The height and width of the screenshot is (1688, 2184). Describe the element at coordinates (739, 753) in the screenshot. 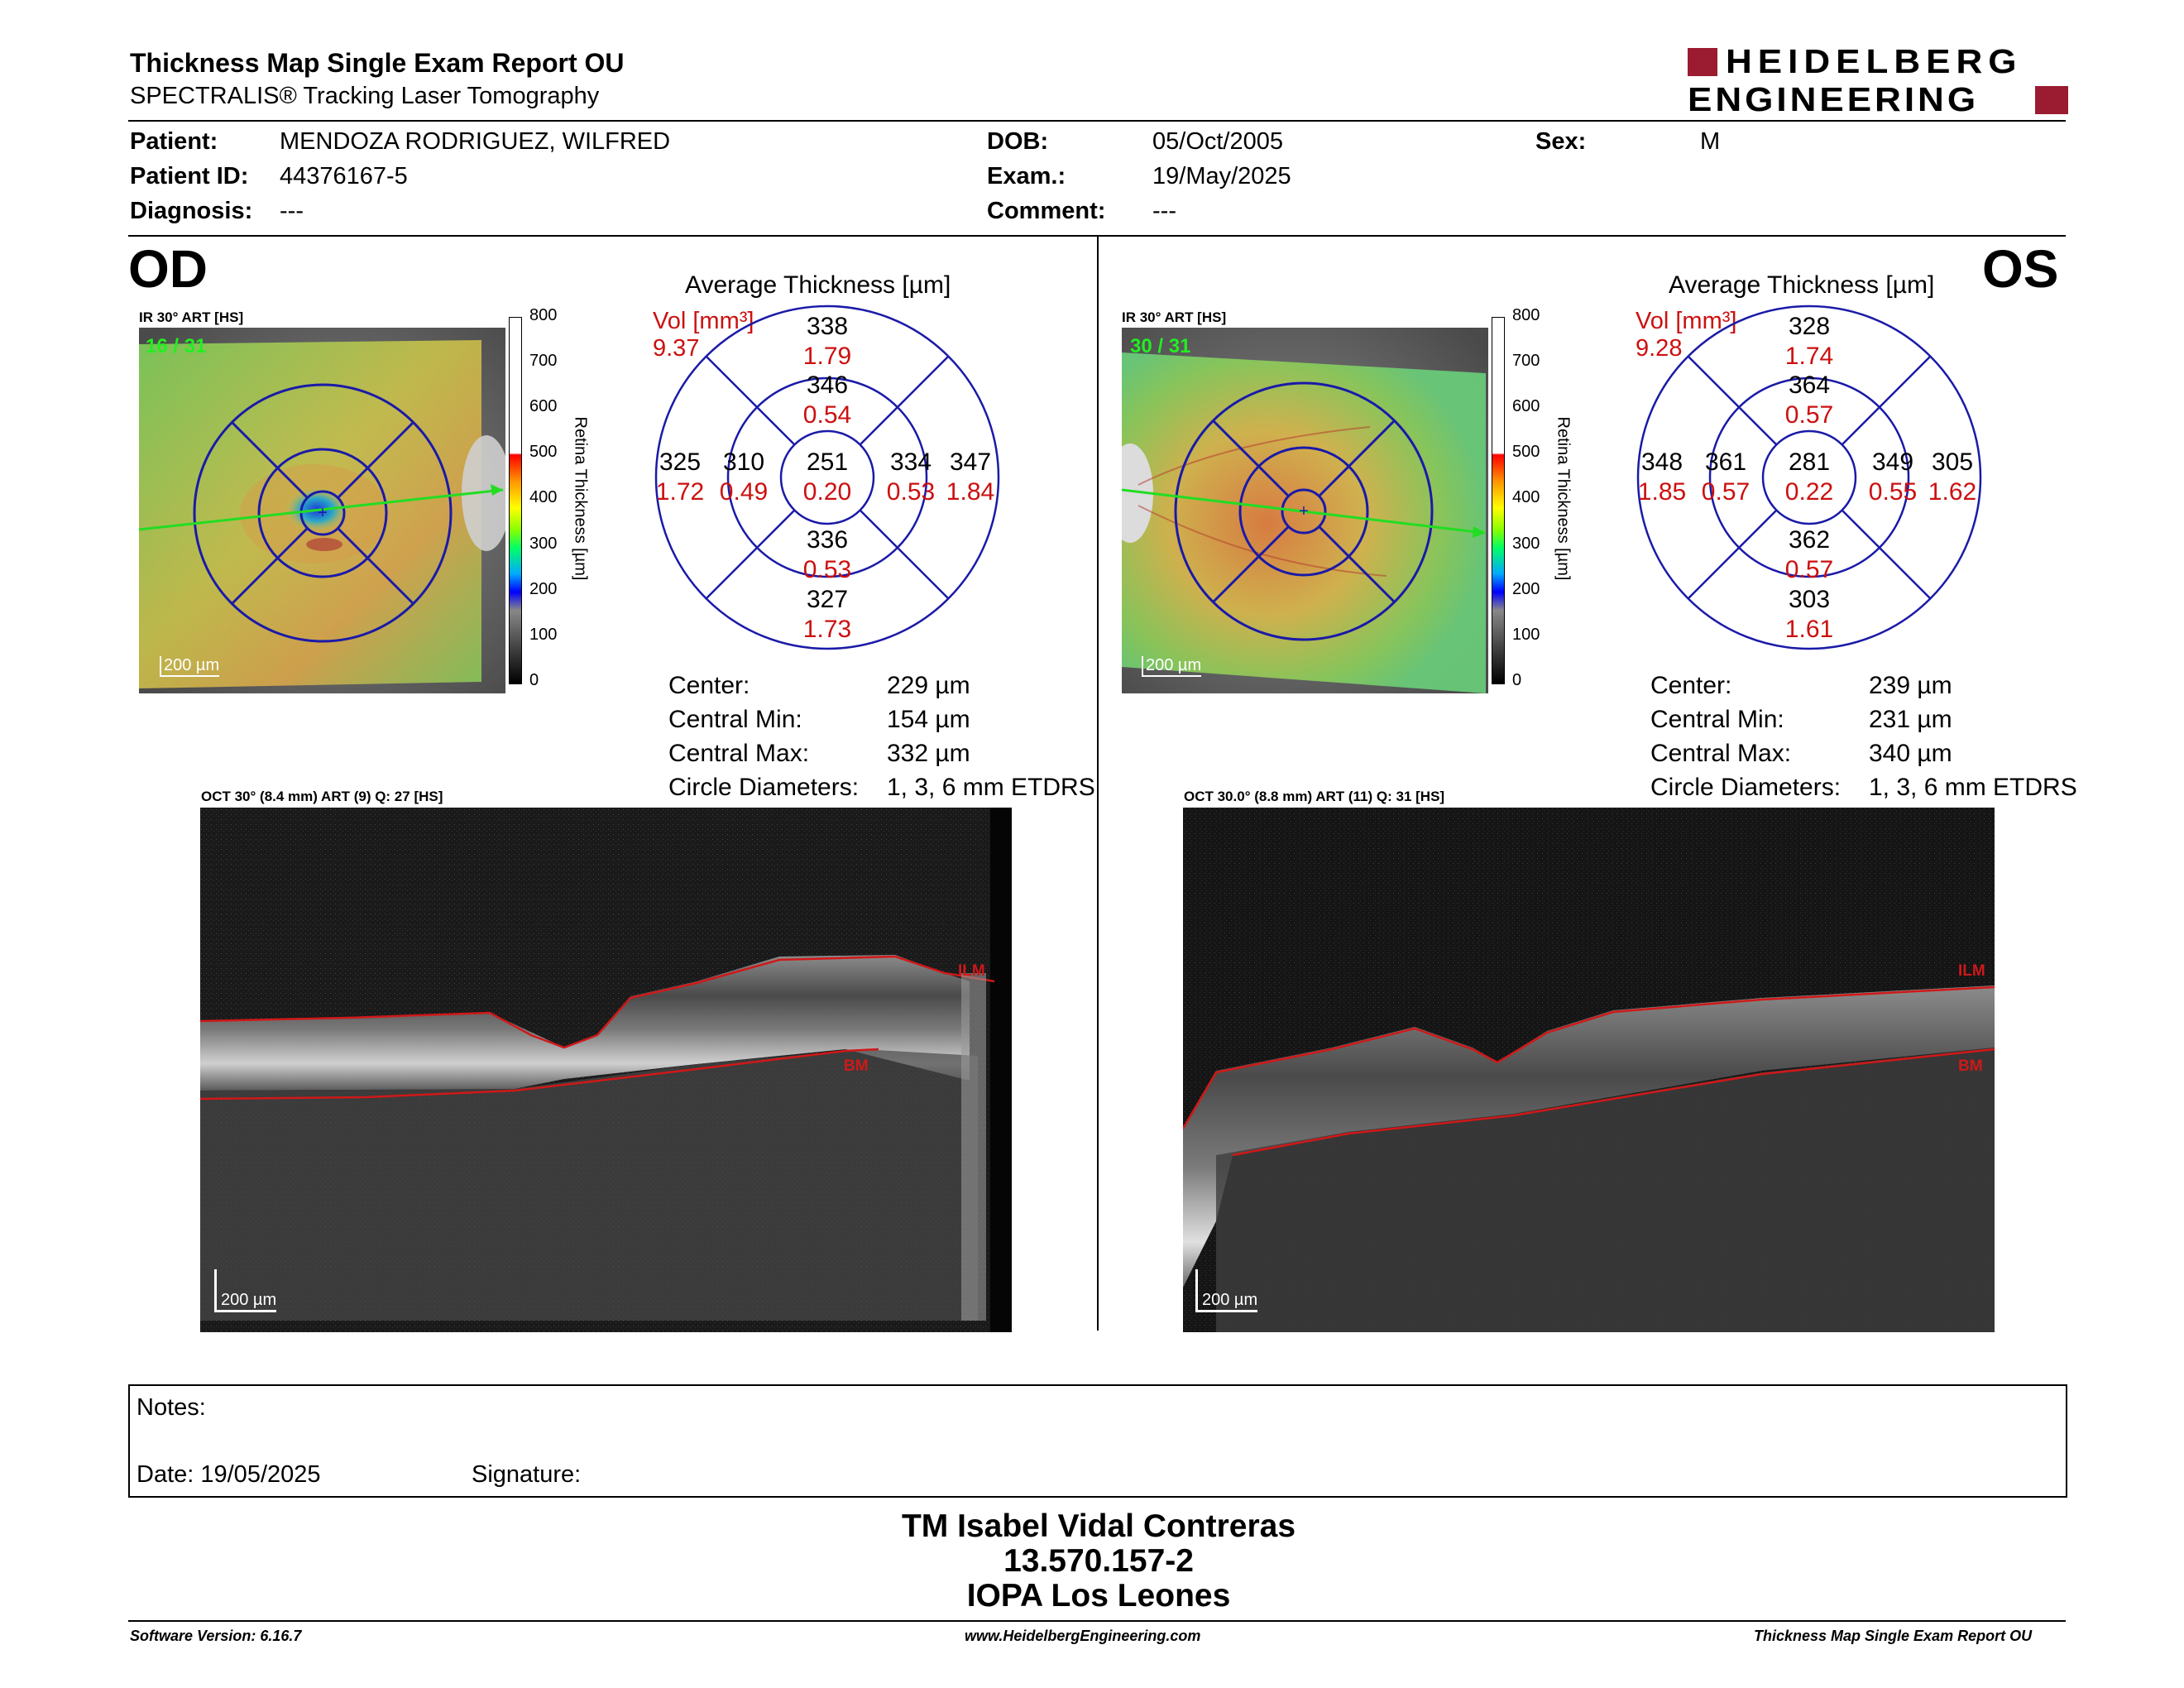

I see `od-max-label: Central Max:` at that location.